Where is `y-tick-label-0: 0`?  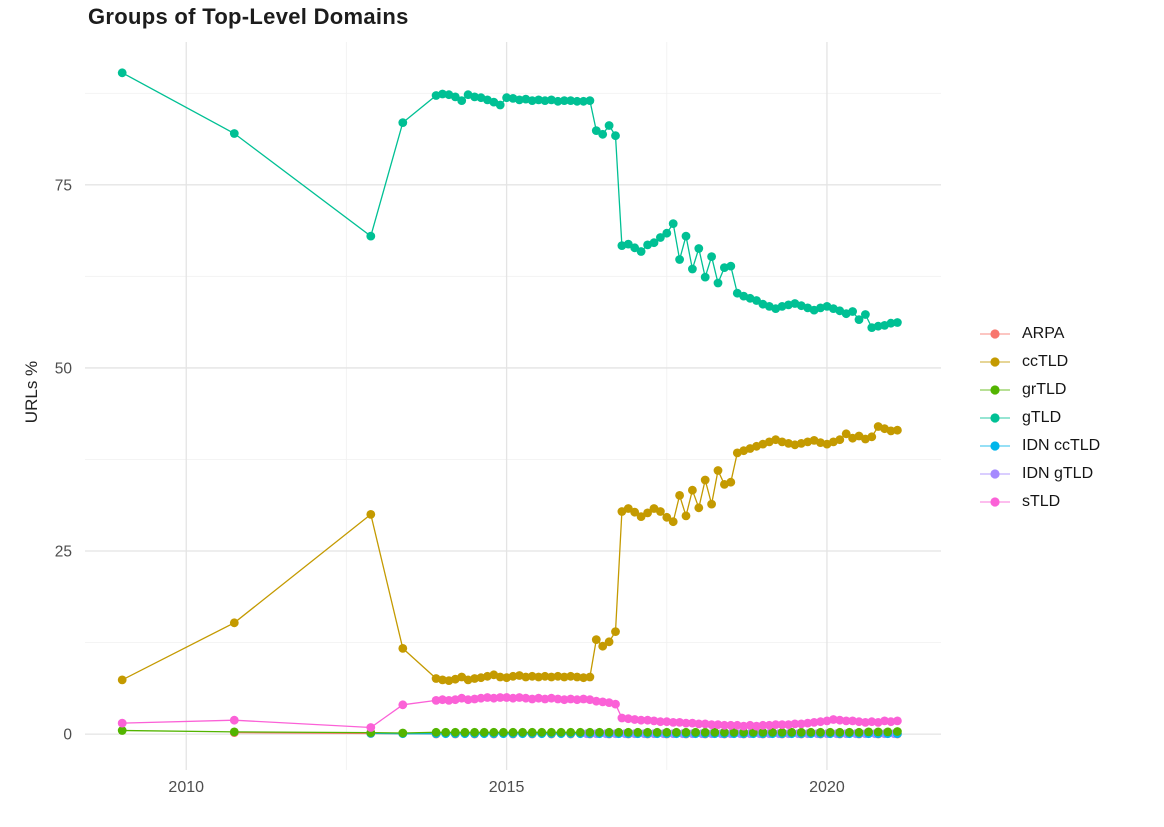 y-tick-label-0: 0 is located at coordinates (67, 735).